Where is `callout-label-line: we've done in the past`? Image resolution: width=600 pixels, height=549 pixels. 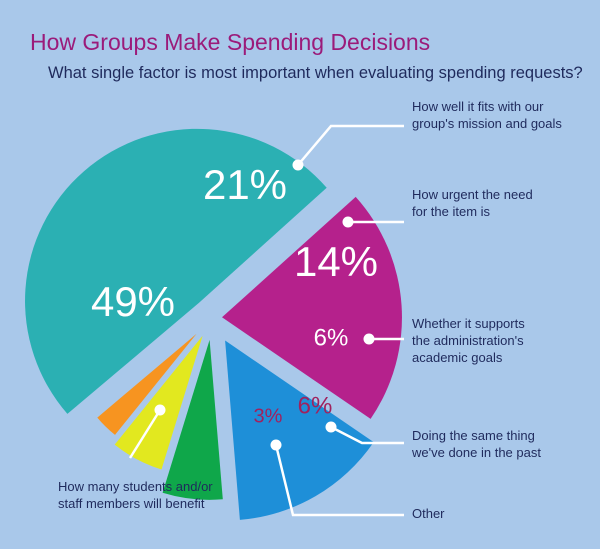 callout-label-line: we've done in the past is located at coordinates (476, 452).